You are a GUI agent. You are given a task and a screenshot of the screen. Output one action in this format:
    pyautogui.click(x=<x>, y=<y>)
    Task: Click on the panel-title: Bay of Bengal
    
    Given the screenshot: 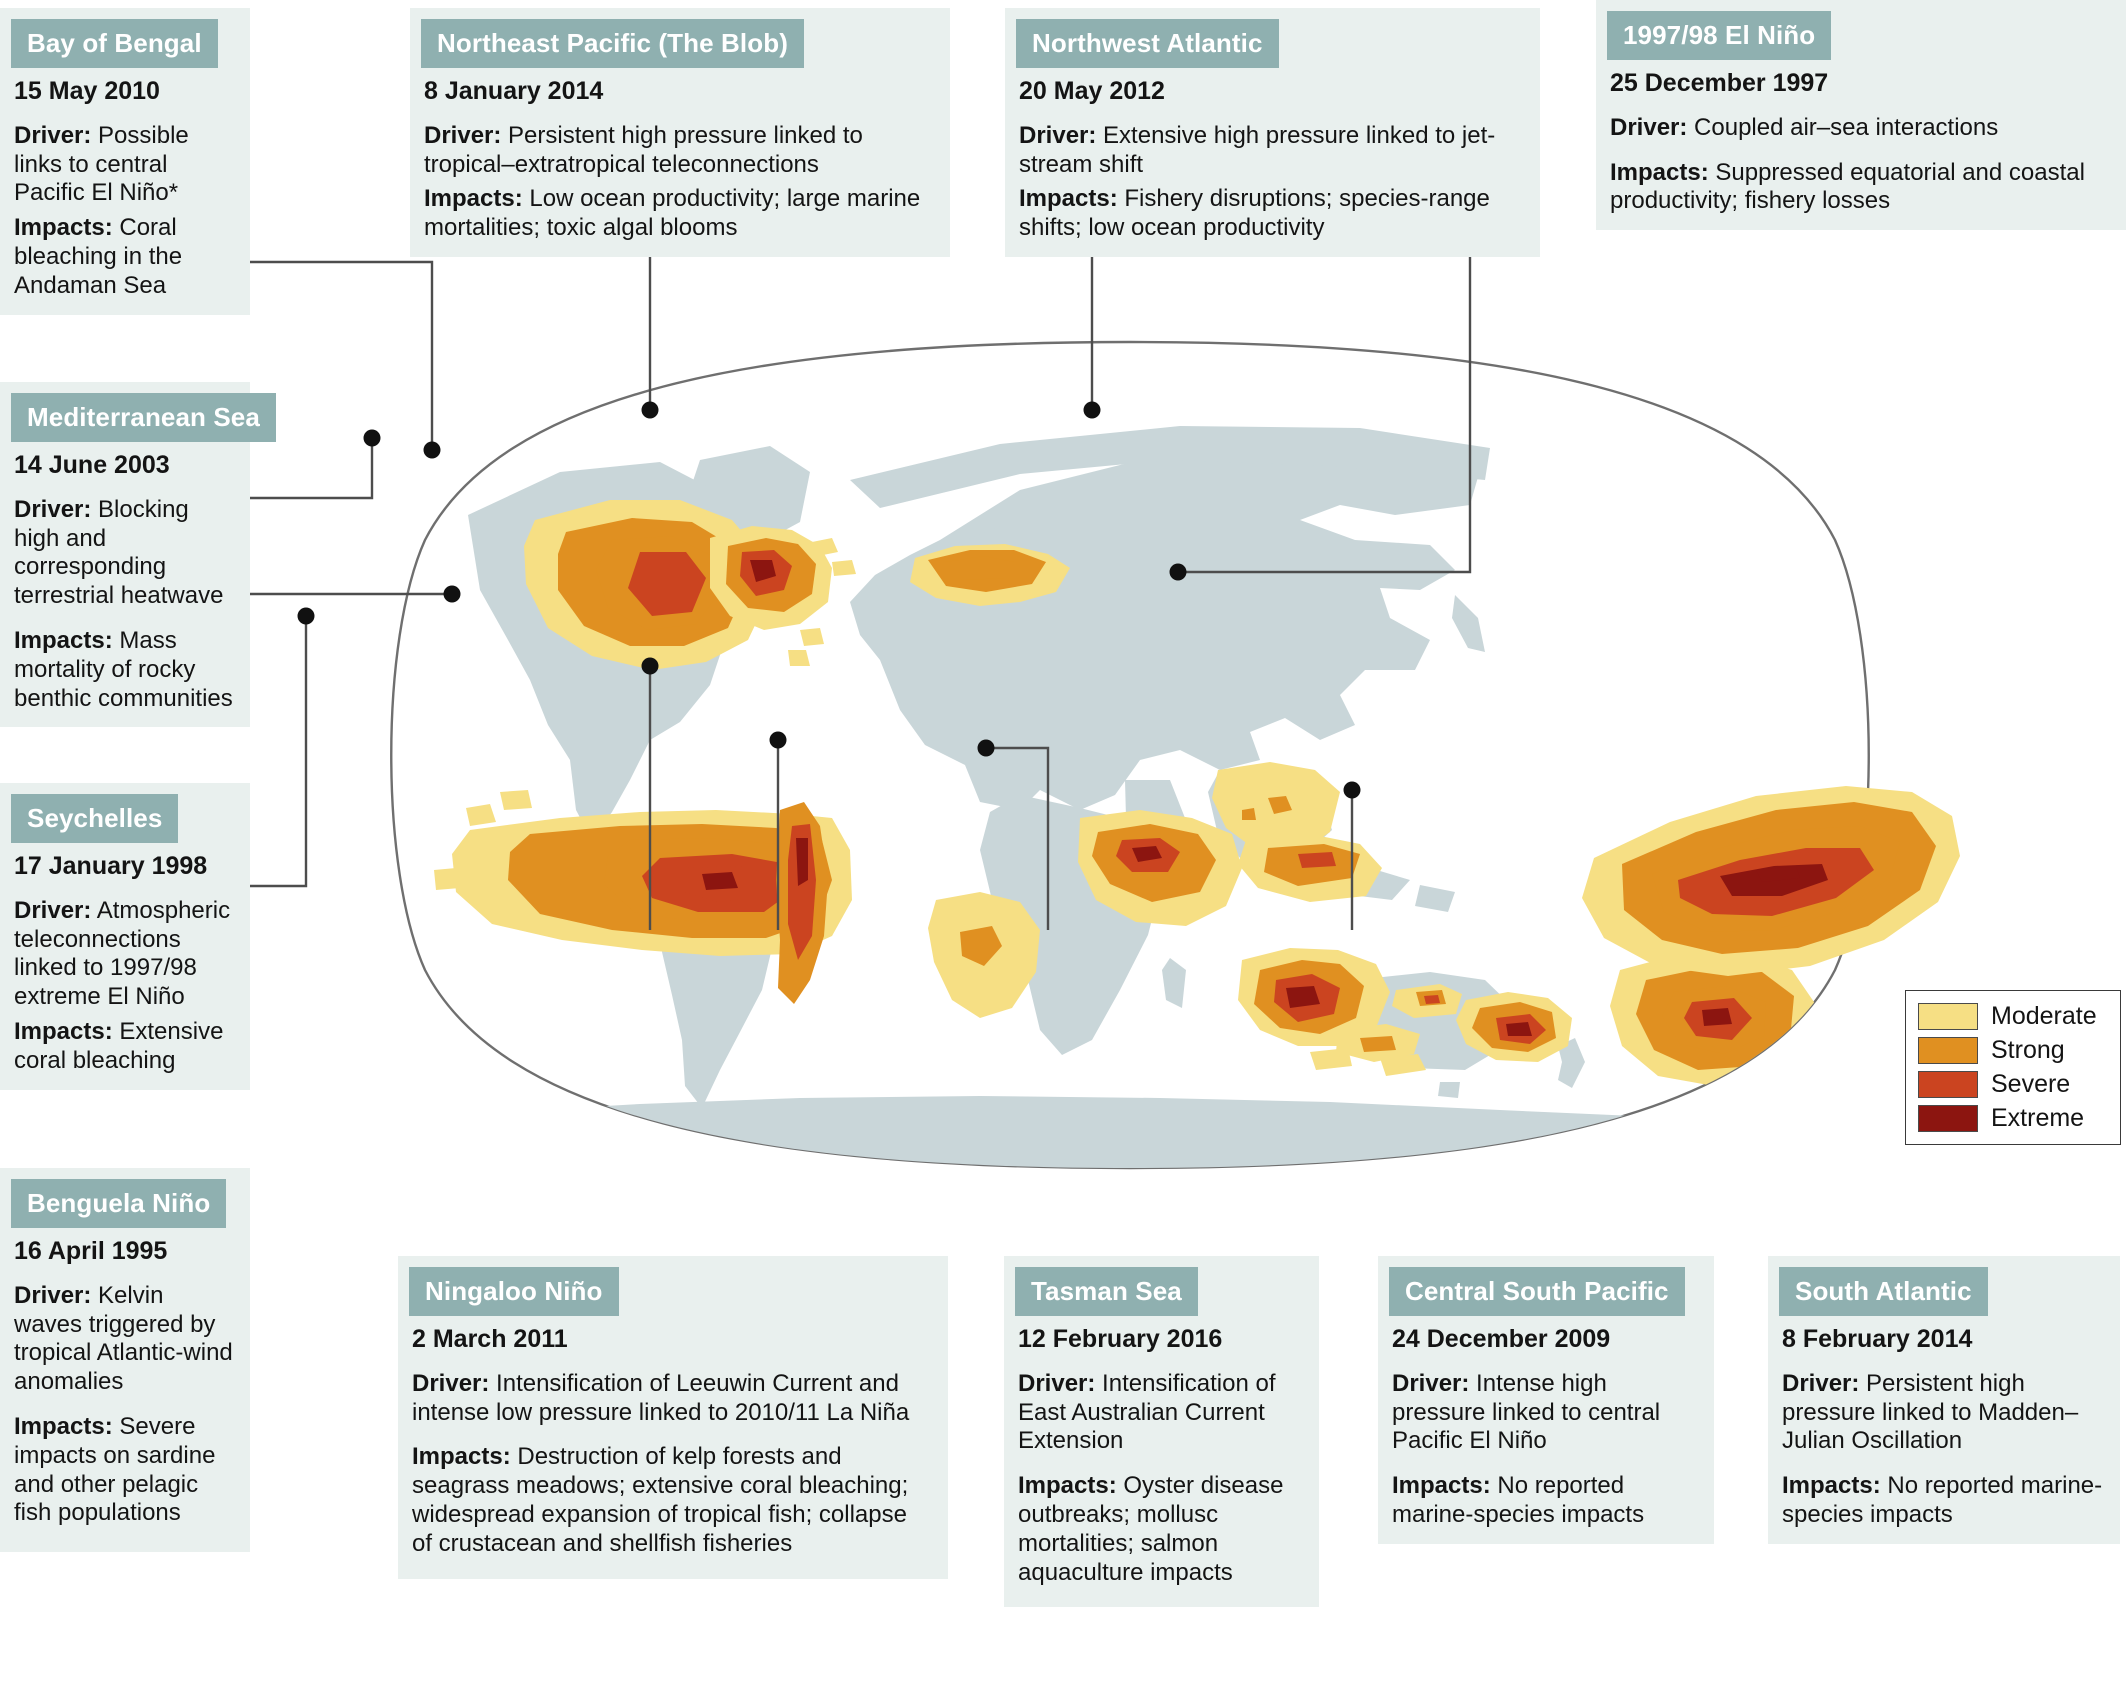 What is the action you would take?
    pyautogui.click(x=114, y=43)
    